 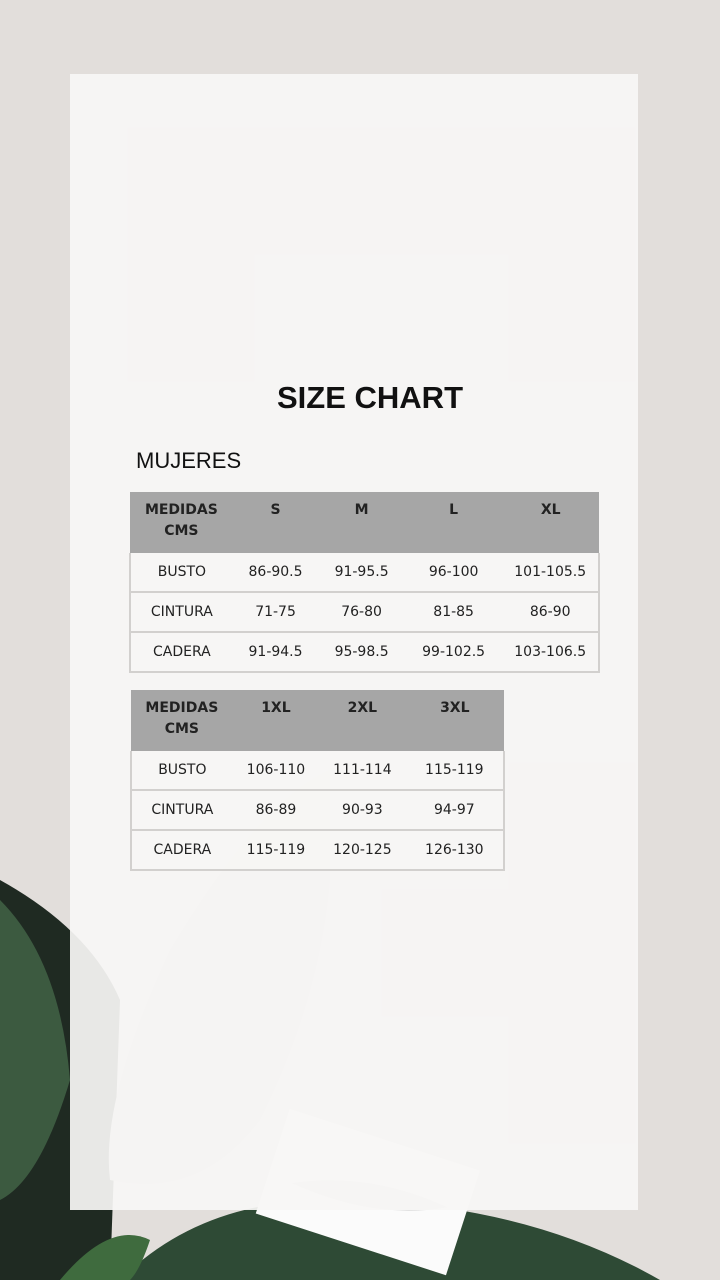 What do you see at coordinates (453, 573) in the screenshot?
I see `table-cell: 96-100` at bounding box center [453, 573].